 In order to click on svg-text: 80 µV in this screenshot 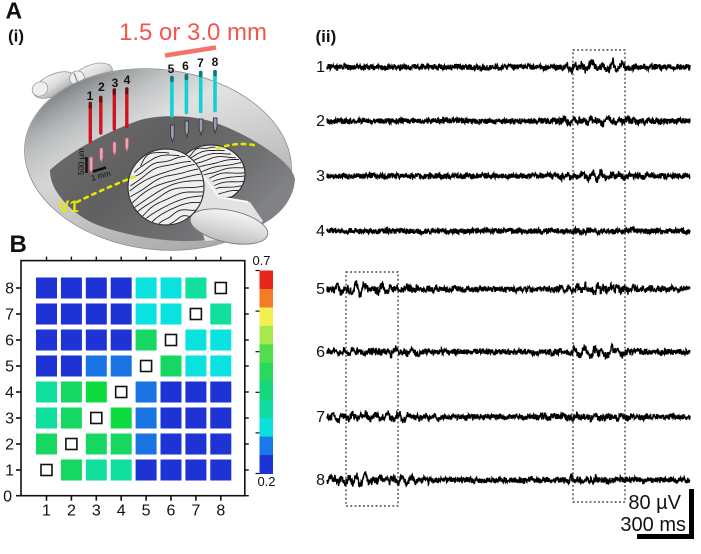, I will do `click(654, 503)`.